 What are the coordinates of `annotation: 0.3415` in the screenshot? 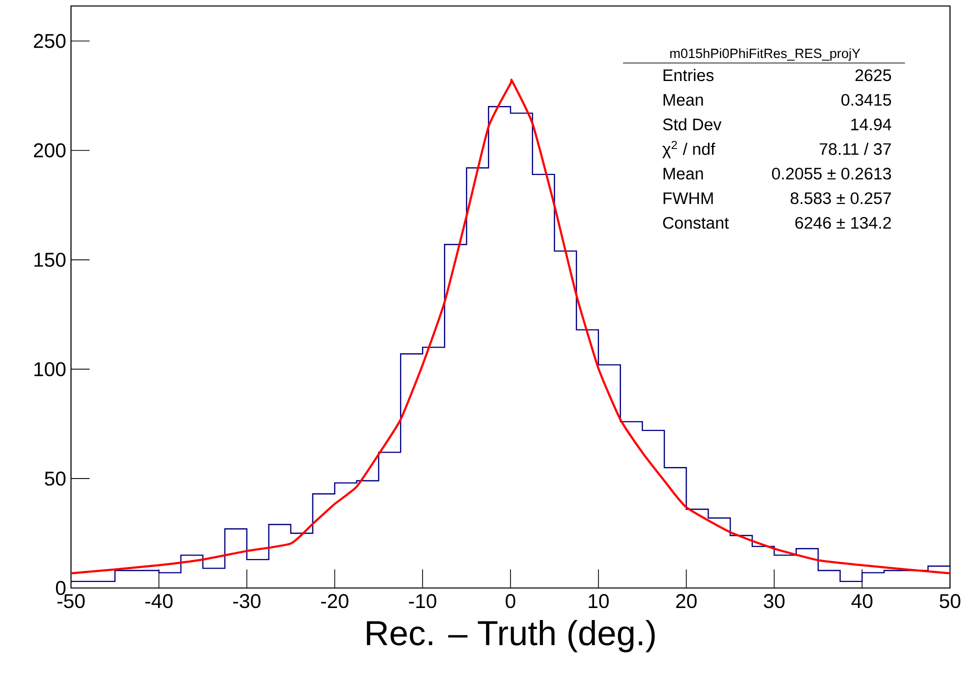 It's located at (866, 100).